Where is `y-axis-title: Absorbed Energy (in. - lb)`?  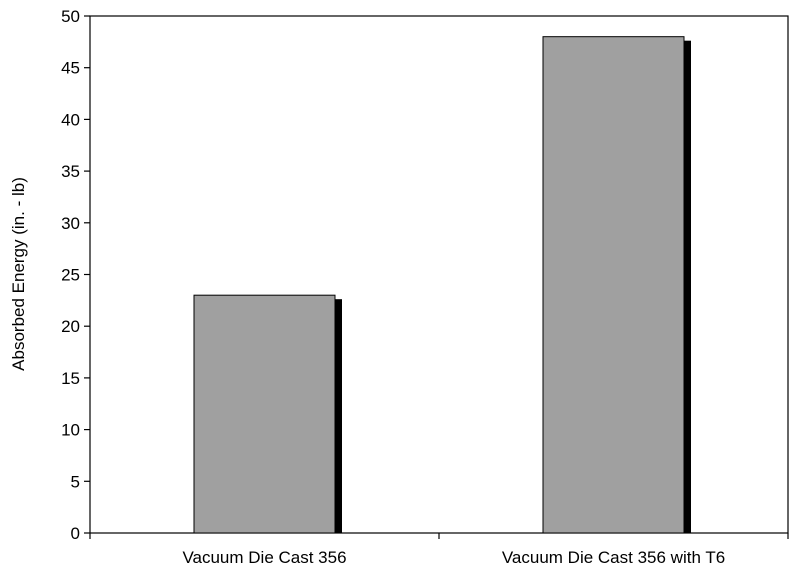 y-axis-title: Absorbed Energy (in. - lb) is located at coordinates (18, 274).